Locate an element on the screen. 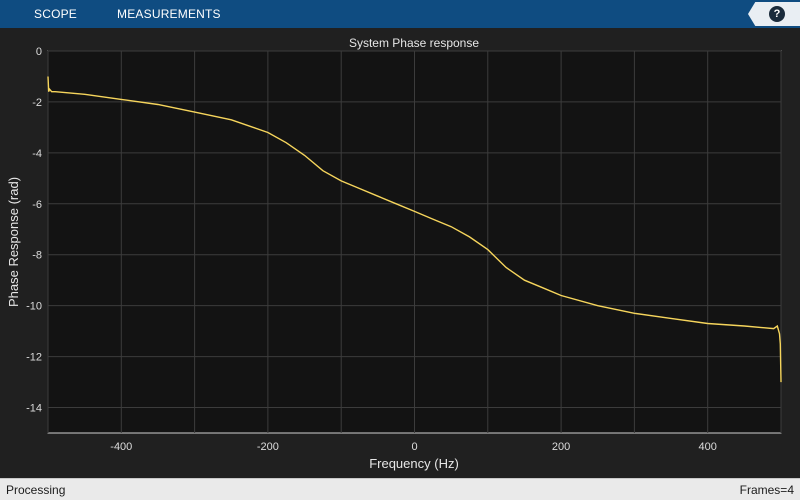 This screenshot has height=500, width=800. y-tick-label: -4 is located at coordinates (37, 154).